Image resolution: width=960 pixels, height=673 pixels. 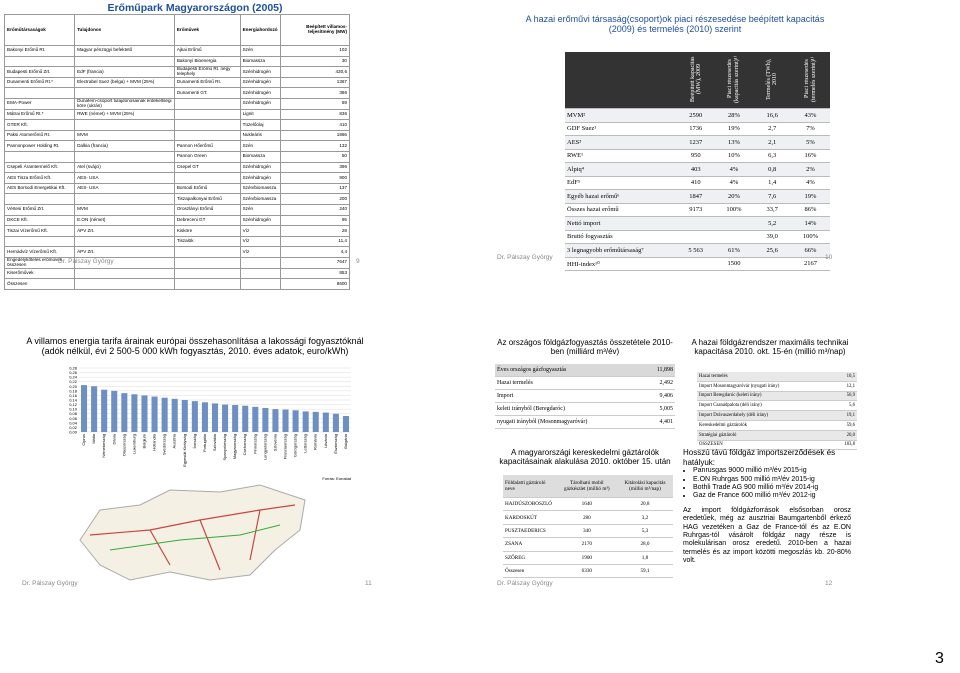 I want to click on table-cell: ÁPV Zrt., so click(x=124, y=231).